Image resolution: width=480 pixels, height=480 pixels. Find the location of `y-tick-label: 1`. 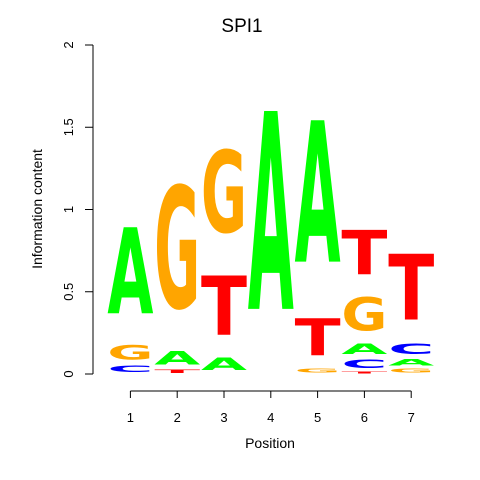

y-tick-label: 1 is located at coordinates (68, 209).